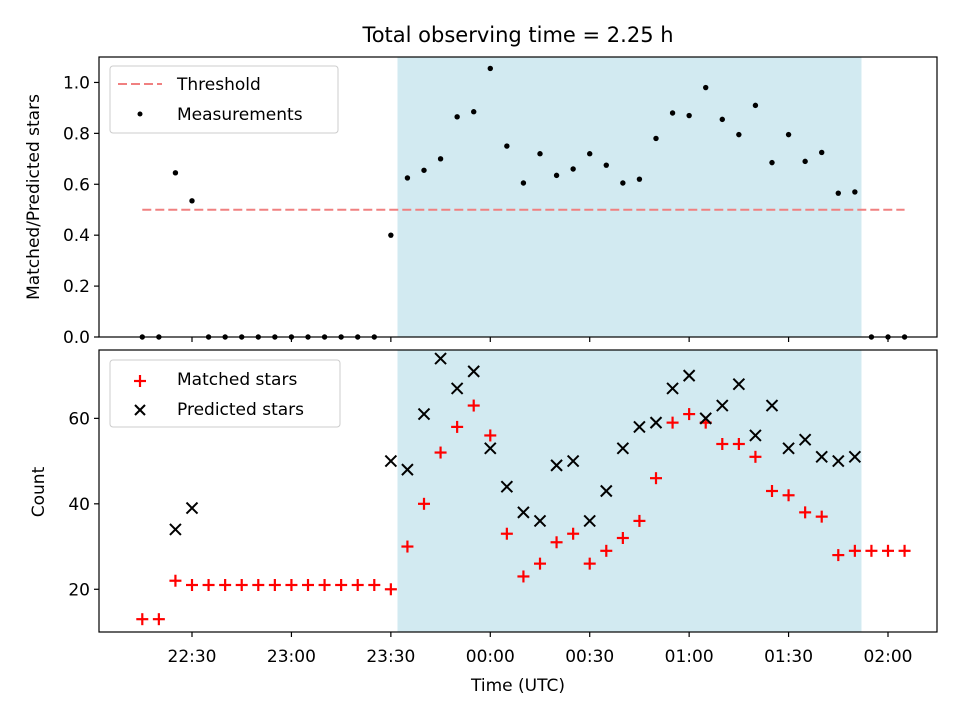 This screenshot has height=720, width=960. Describe the element at coordinates (490, 657) in the screenshot. I see `x-tick-label: 00:00` at that location.